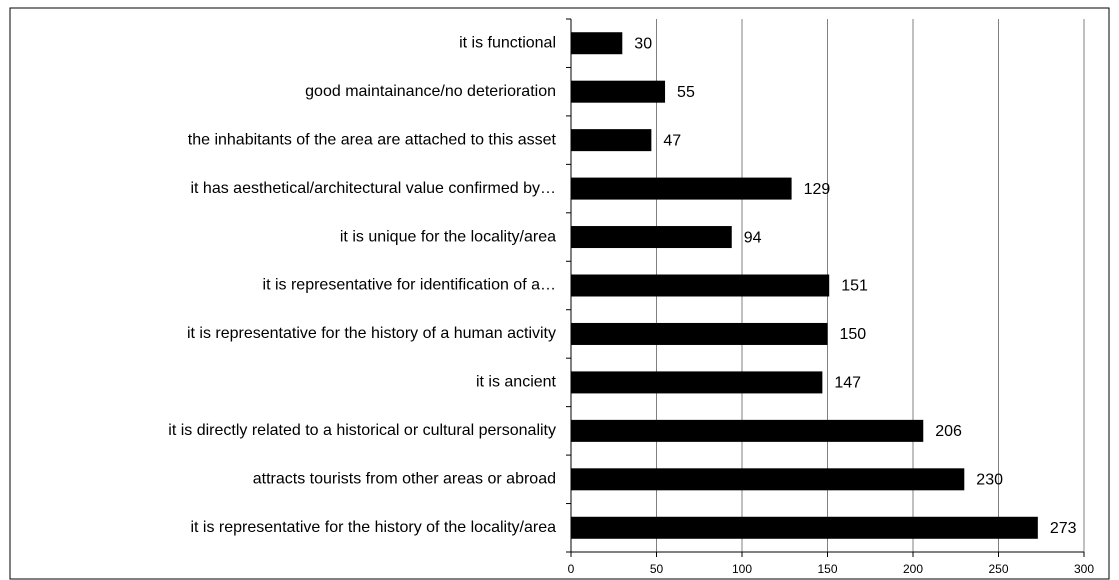 The image size is (1119, 580). Describe the element at coordinates (448, 236) in the screenshot. I see `y-tick-label: it is unique for the locality/area` at that location.